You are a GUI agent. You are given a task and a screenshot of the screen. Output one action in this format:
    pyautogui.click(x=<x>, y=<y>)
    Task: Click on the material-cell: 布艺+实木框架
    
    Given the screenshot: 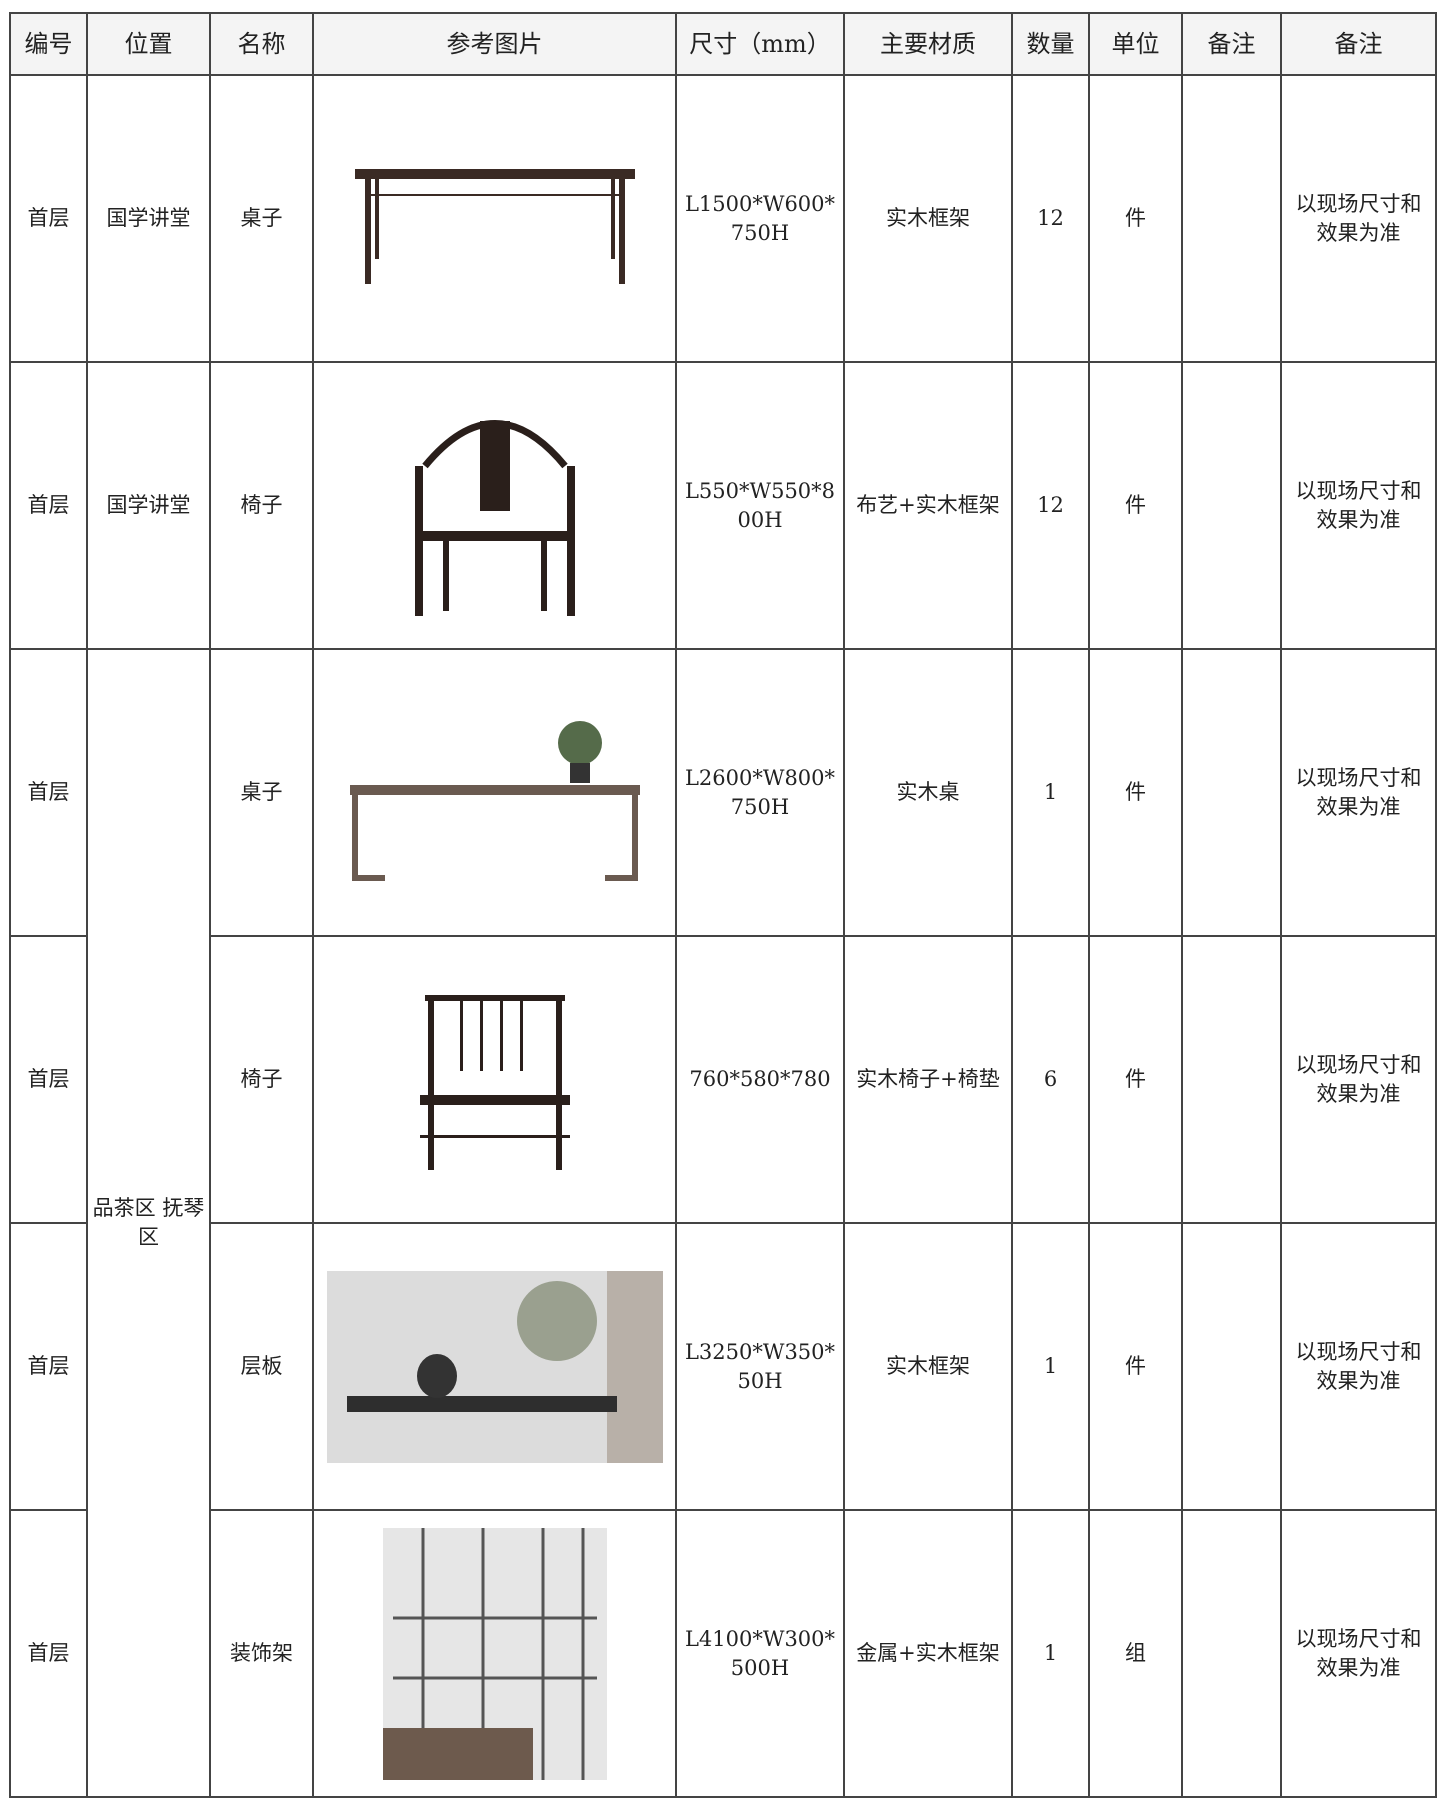 What is the action you would take?
    pyautogui.click(x=928, y=505)
    